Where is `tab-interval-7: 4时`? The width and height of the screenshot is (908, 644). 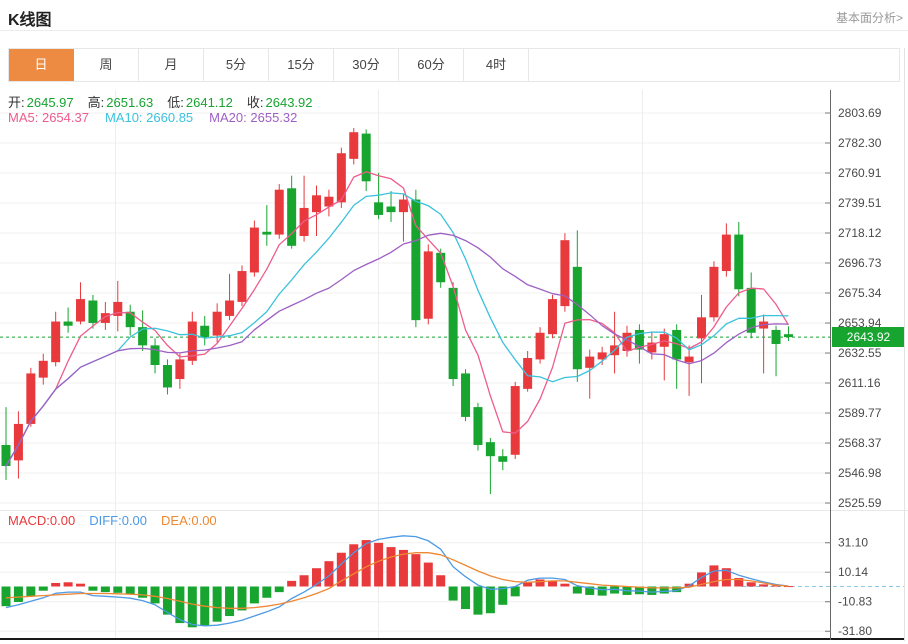 tab-interval-7: 4时 is located at coordinates (496, 65).